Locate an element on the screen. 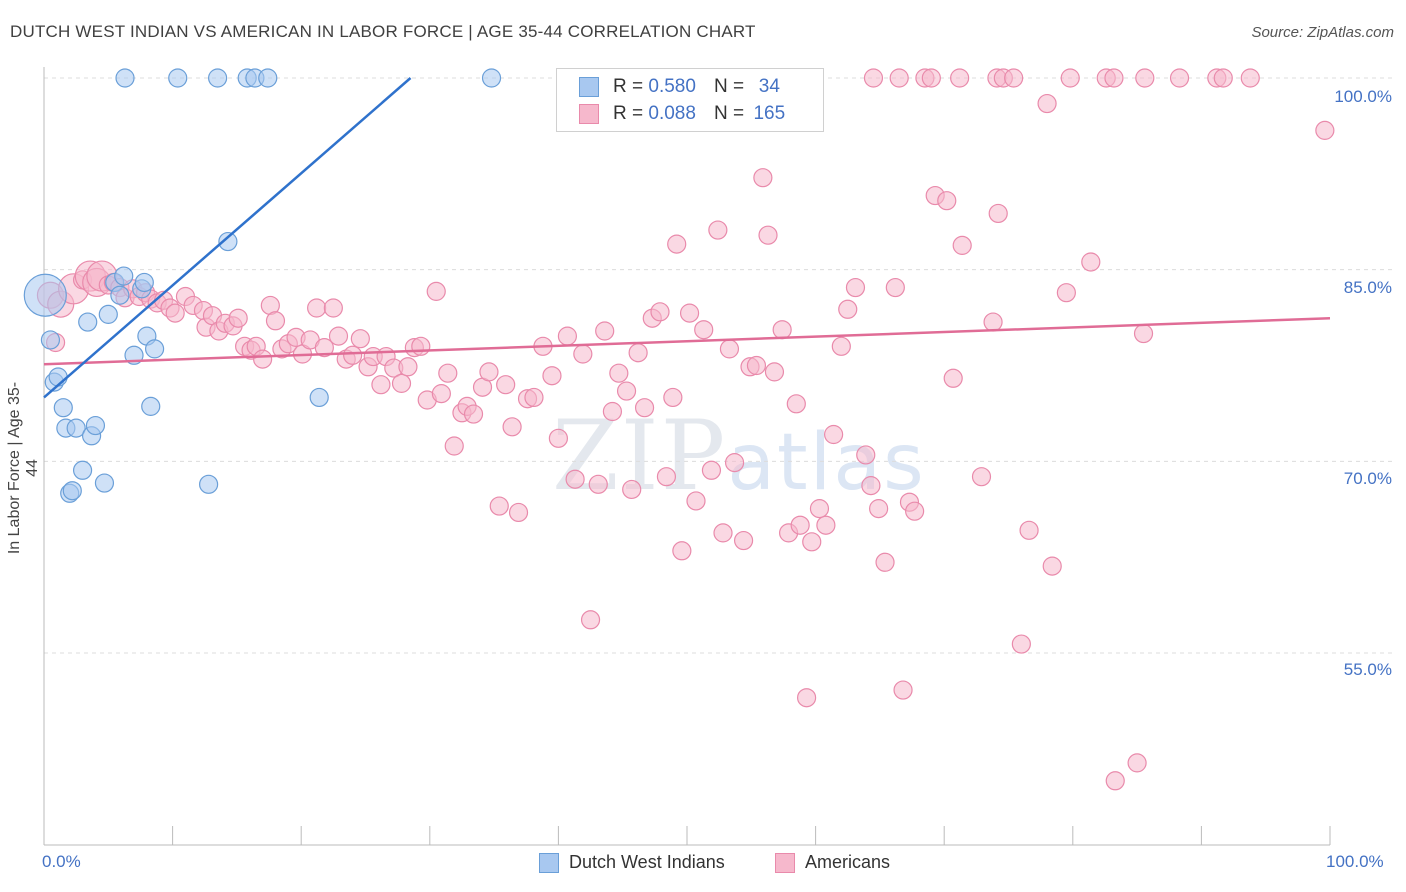 The width and height of the screenshot is (1406, 892). y-tick-label-55: 55.0% is located at coordinates (1367, 669).